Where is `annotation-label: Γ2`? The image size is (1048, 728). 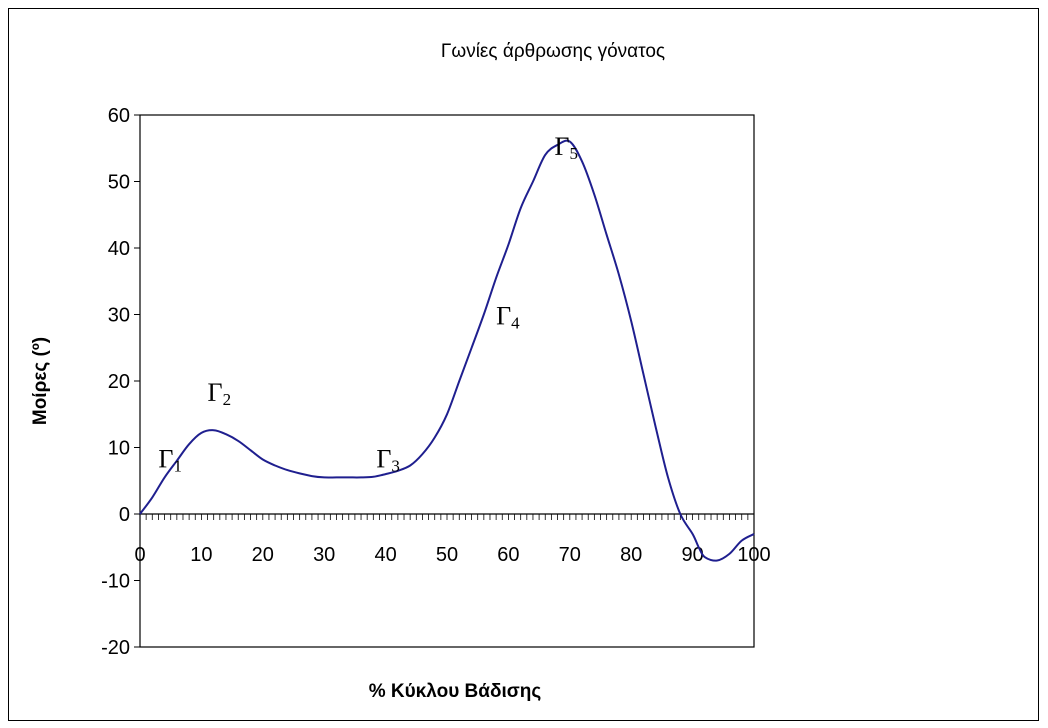 annotation-label: Γ2 is located at coordinates (220, 393).